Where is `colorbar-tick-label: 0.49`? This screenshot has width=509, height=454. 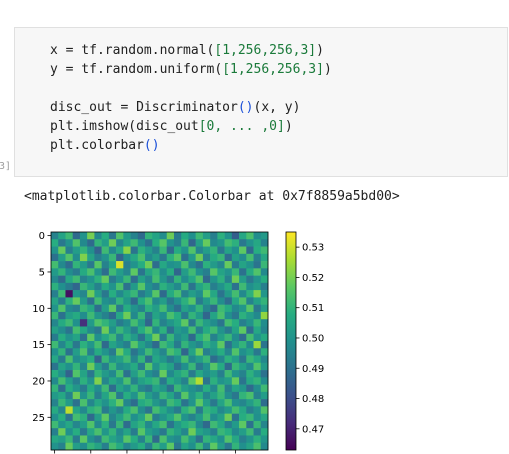
colorbar-tick-label: 0.49 is located at coordinates (313, 369).